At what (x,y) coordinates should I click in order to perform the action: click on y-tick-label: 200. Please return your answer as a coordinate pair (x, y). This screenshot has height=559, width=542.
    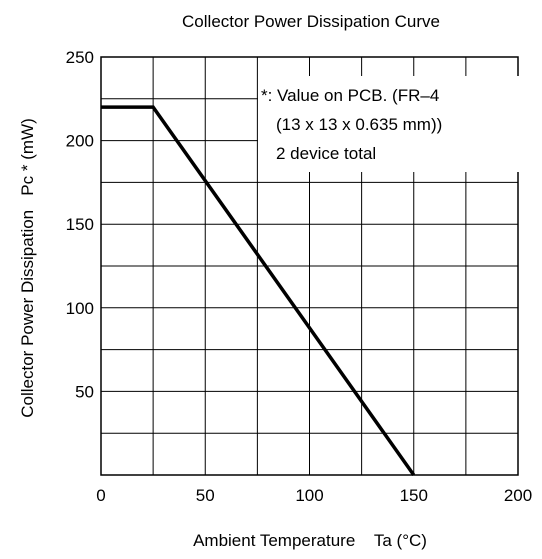
    Looking at the image, I should click on (80, 141).